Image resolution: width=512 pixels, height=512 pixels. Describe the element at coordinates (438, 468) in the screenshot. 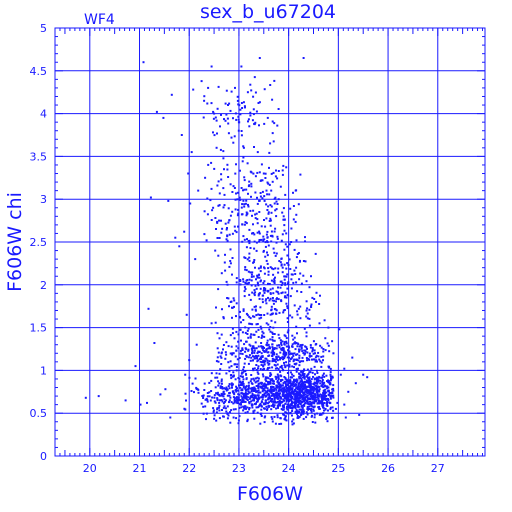

I see `x-tick-label: 27` at that location.